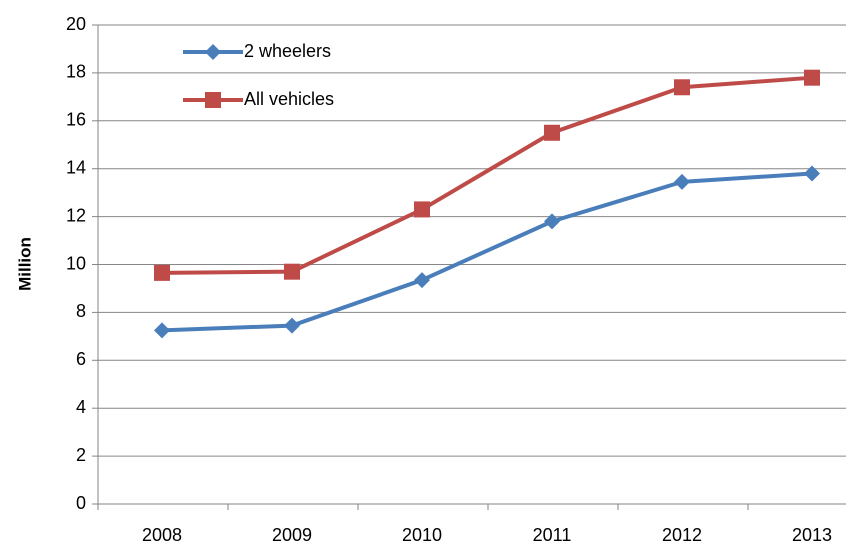 The width and height of the screenshot is (862, 548). What do you see at coordinates (81, 311) in the screenshot?
I see `y-tick-label: 8` at bounding box center [81, 311].